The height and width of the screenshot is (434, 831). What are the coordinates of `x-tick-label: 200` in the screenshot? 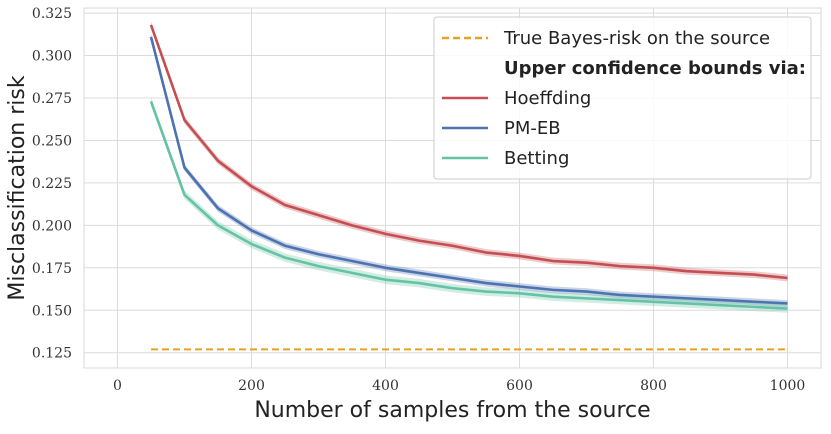 It's located at (251, 386).